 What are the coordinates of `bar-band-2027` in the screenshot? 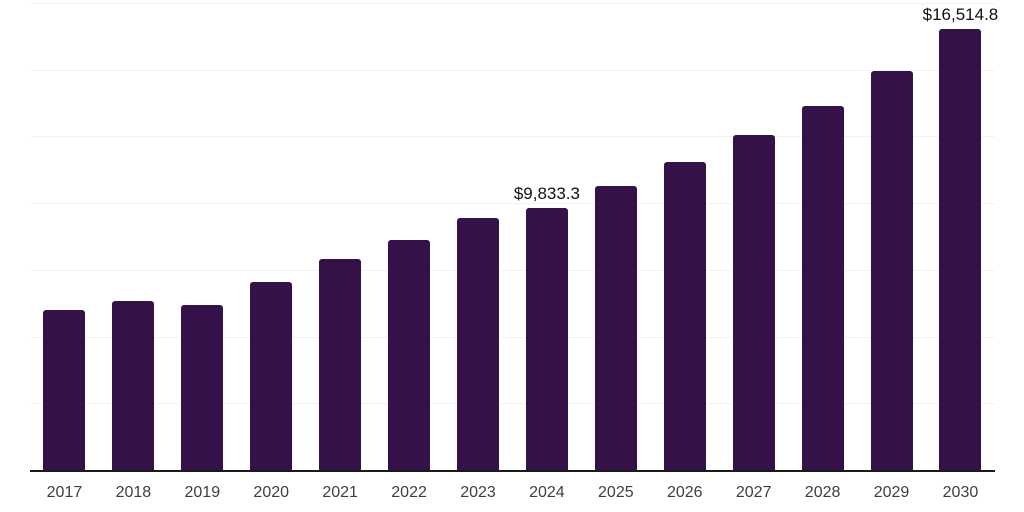 It's located at (753, 236).